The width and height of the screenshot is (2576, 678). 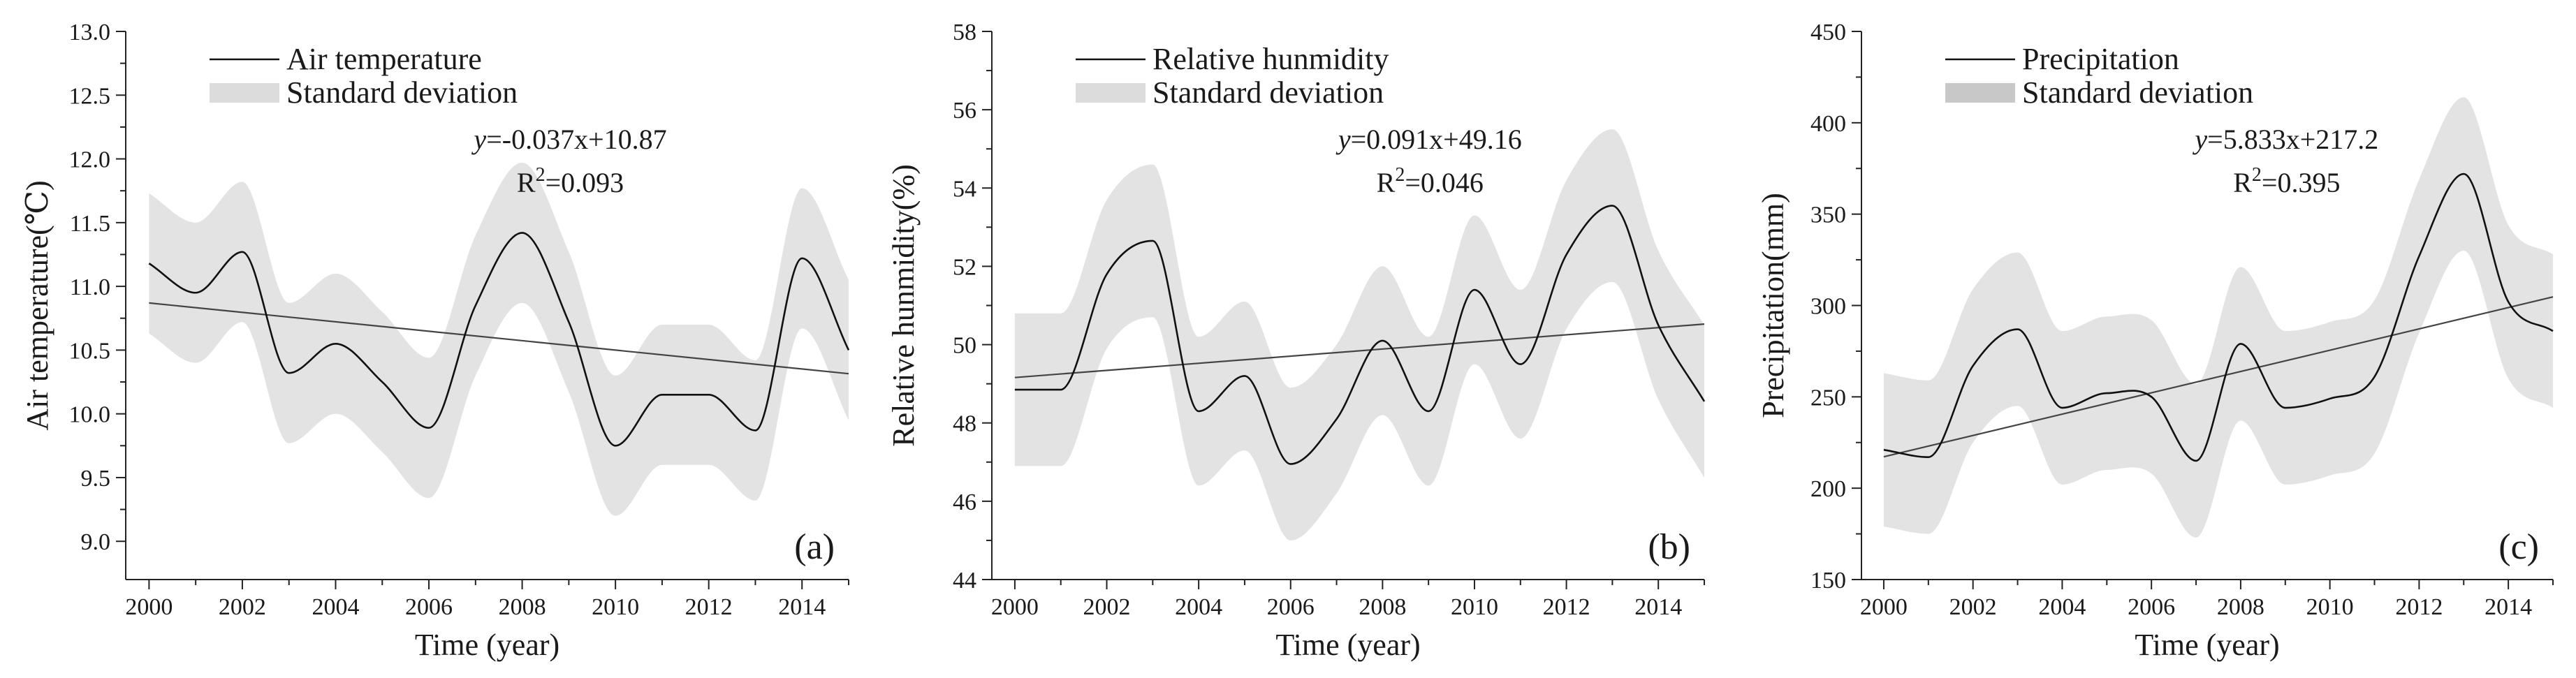 What do you see at coordinates (384, 59) in the screenshot?
I see `legend-line-label: Air temperature` at bounding box center [384, 59].